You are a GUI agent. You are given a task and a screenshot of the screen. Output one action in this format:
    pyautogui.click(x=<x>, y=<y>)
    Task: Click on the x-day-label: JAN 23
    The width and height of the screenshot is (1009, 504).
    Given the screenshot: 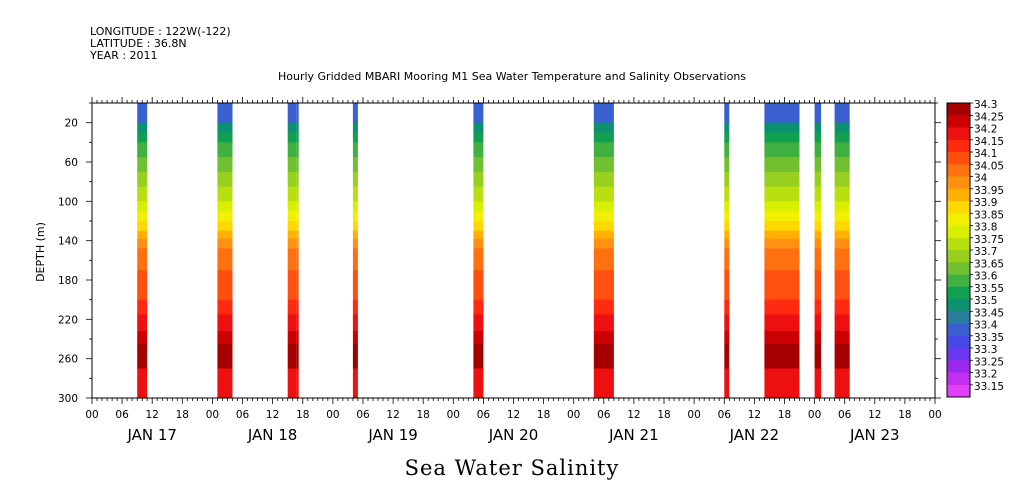 What is the action you would take?
    pyautogui.click(x=874, y=435)
    